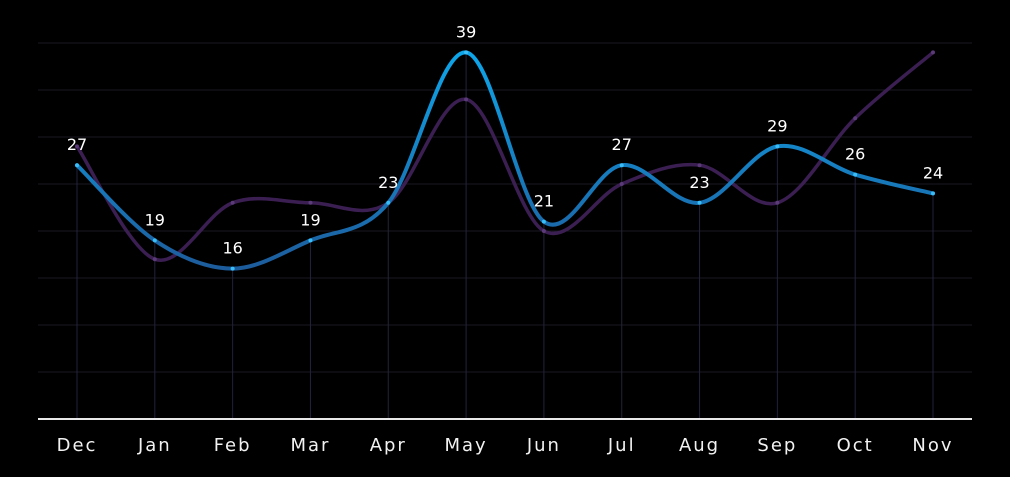 The width and height of the screenshot is (1010, 477). What do you see at coordinates (855, 445) in the screenshot?
I see `x-tick-label: Oct` at bounding box center [855, 445].